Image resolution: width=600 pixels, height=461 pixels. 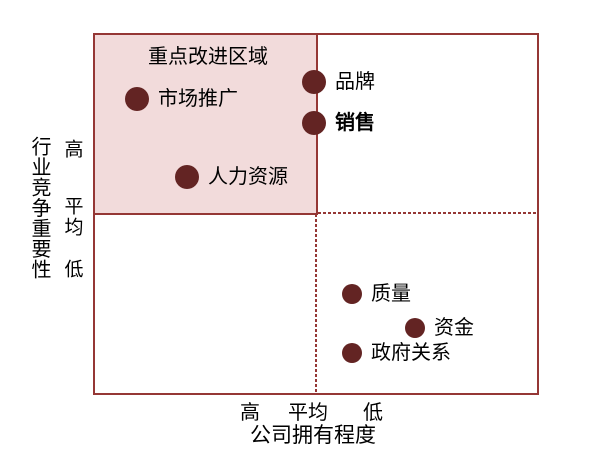 I want to click on x-tick-label: 低, so click(x=373, y=412).